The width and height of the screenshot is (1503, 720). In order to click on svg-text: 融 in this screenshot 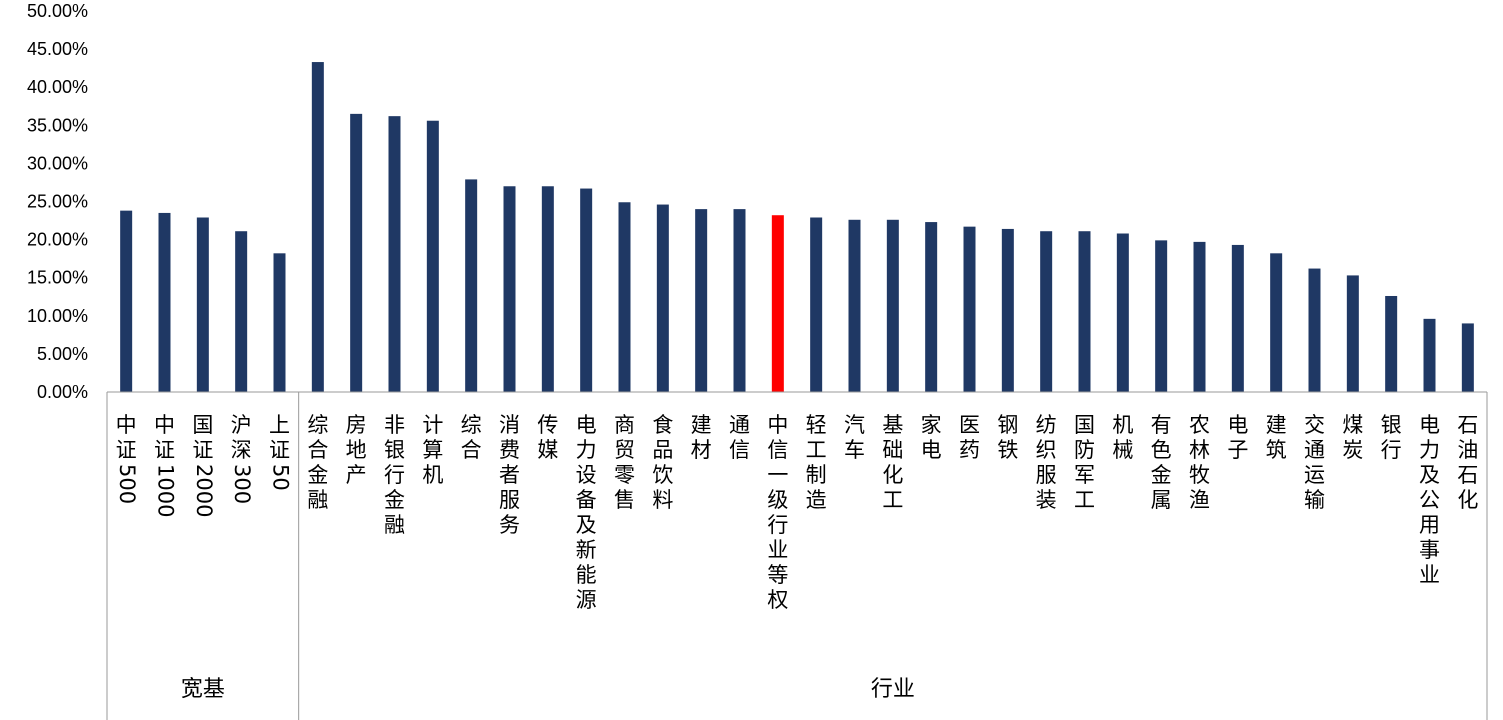, I will do `click(317, 500)`.